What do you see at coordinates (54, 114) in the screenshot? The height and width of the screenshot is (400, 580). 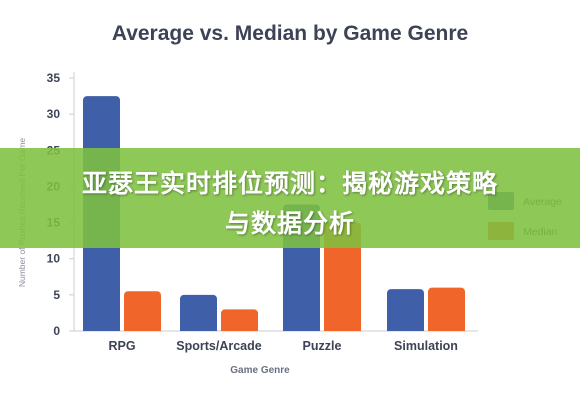 I see `y-tick-label: 30` at bounding box center [54, 114].